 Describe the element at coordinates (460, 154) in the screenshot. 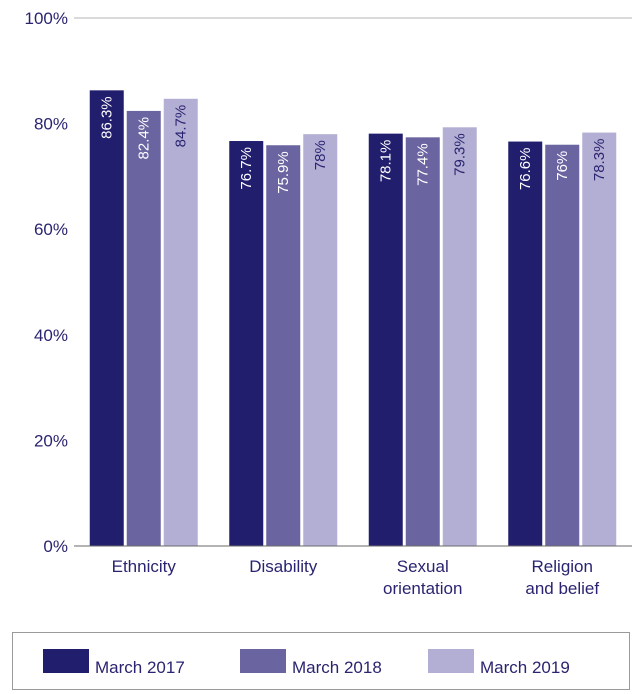

I see `data-label: 79.3%` at that location.